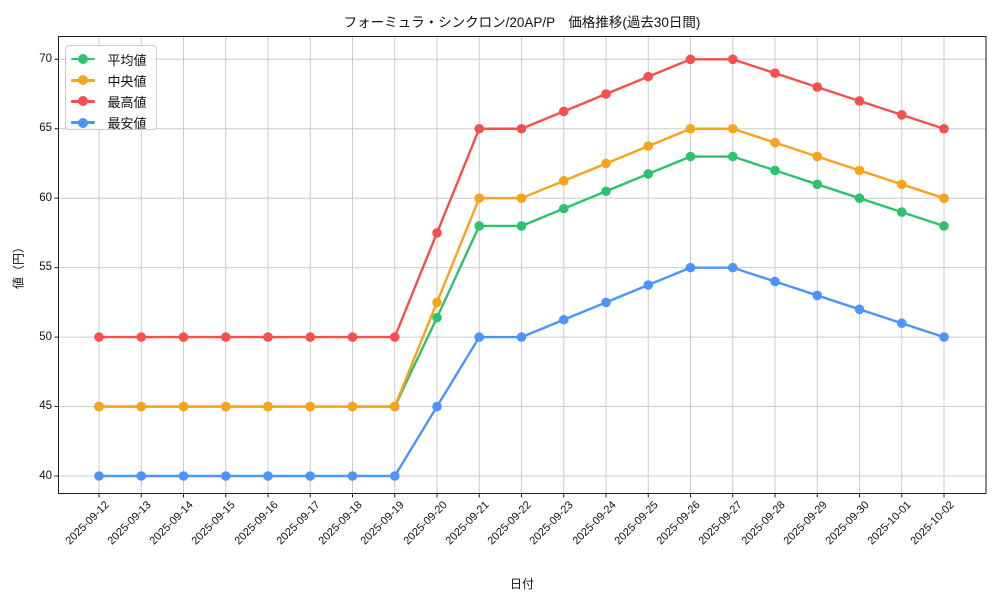 Image resolution: width=1000 pixels, height=600 pixels. I want to click on legend-label: 平均値, so click(127, 60).